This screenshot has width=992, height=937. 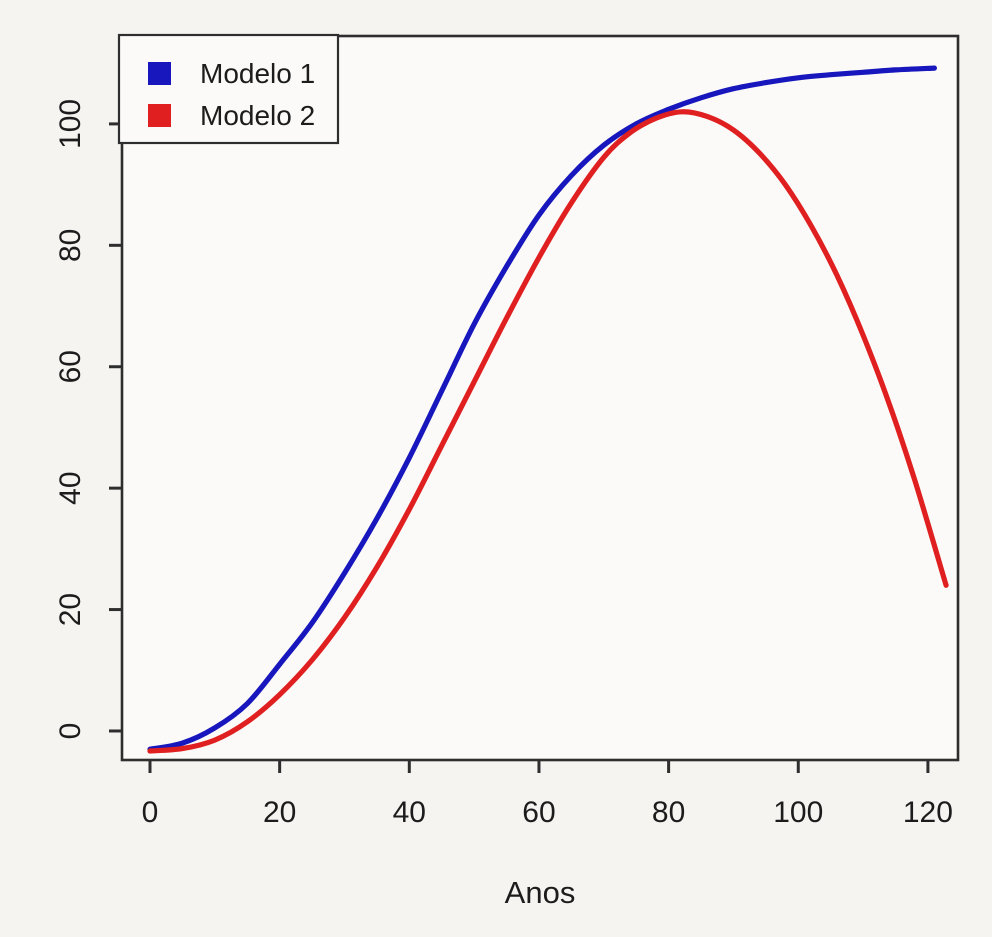 What do you see at coordinates (928, 812) in the screenshot?
I see `x-axis-tick-label: 120` at bounding box center [928, 812].